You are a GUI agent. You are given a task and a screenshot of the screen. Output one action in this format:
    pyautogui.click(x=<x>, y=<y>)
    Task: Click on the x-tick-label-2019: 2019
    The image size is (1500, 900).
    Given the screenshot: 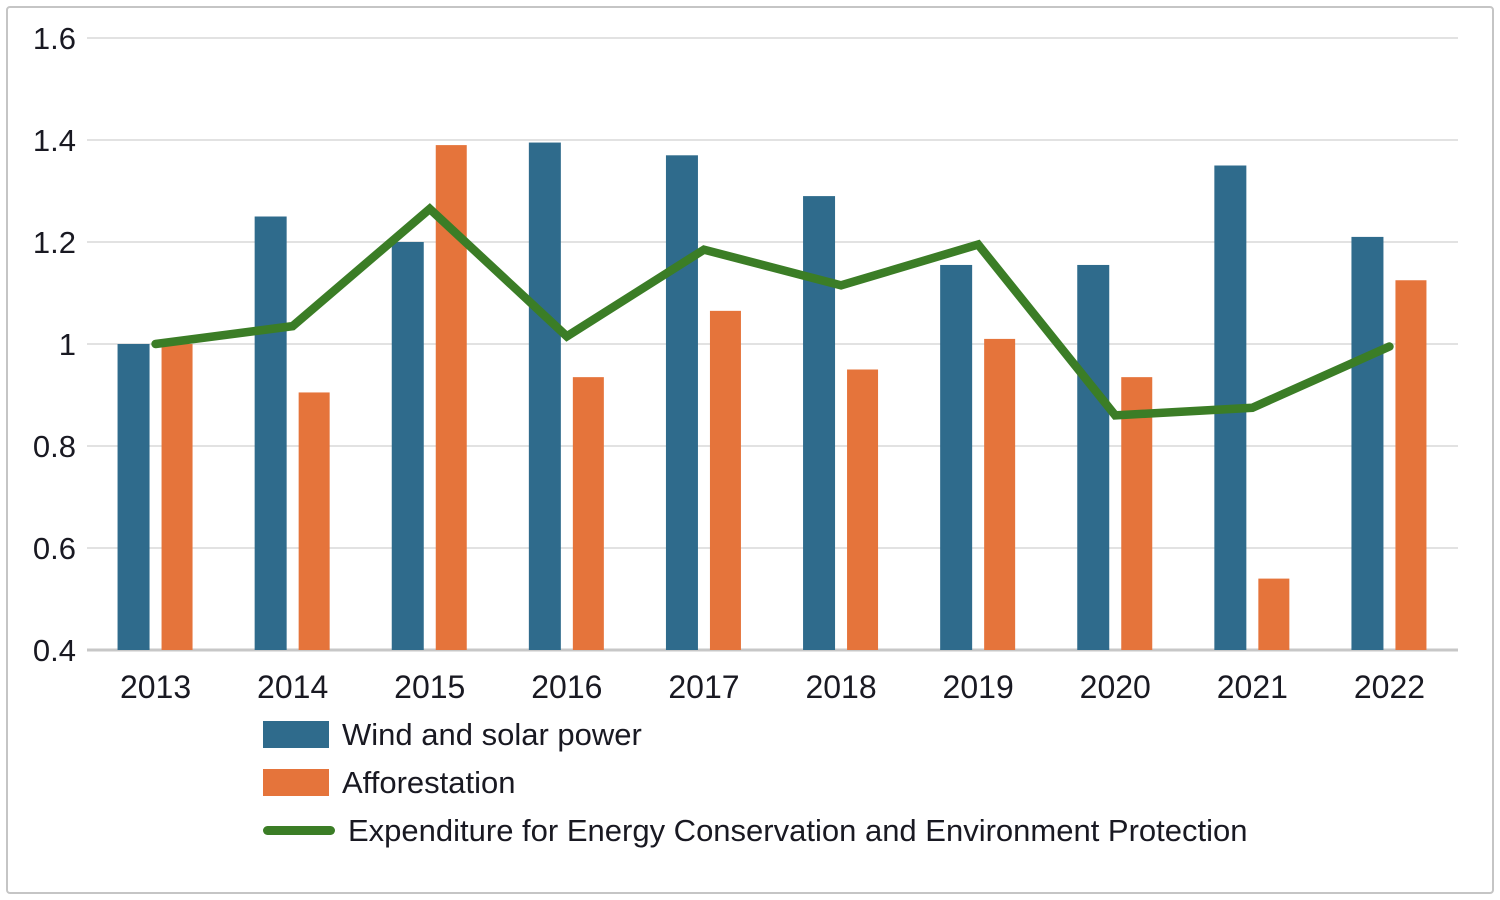 What is the action you would take?
    pyautogui.click(x=978, y=687)
    